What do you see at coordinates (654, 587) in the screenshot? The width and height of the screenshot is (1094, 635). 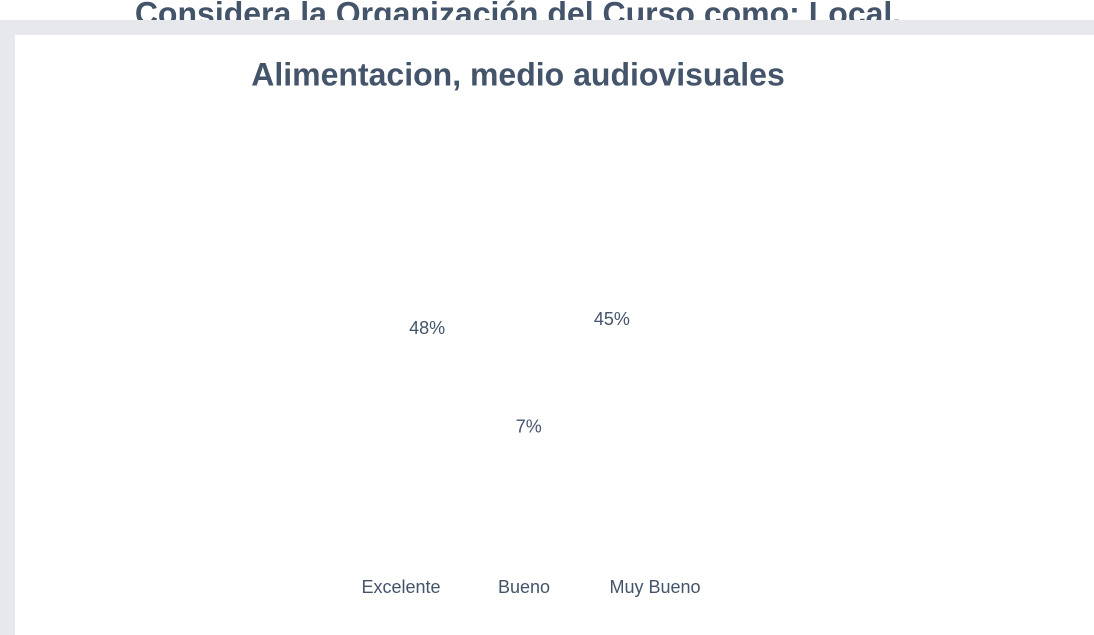 I see `legend-entry: Muy Bueno` at bounding box center [654, 587].